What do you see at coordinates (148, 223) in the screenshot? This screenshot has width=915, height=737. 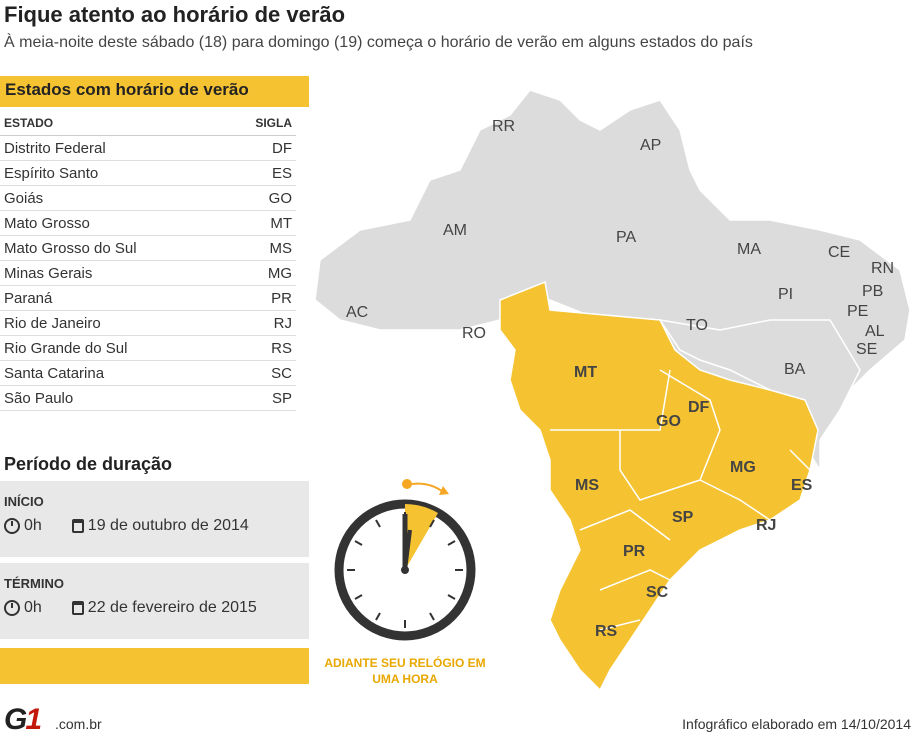 I see `table-row: Mato Grosso MT` at bounding box center [148, 223].